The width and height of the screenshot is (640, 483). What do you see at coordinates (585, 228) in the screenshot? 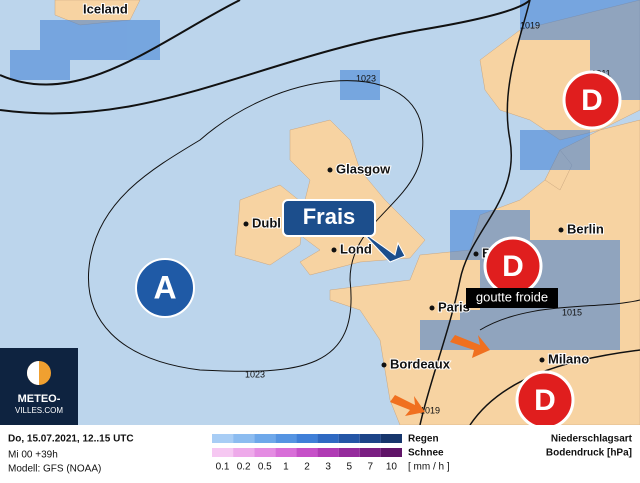
I see `city-label: Berlin` at bounding box center [585, 228].